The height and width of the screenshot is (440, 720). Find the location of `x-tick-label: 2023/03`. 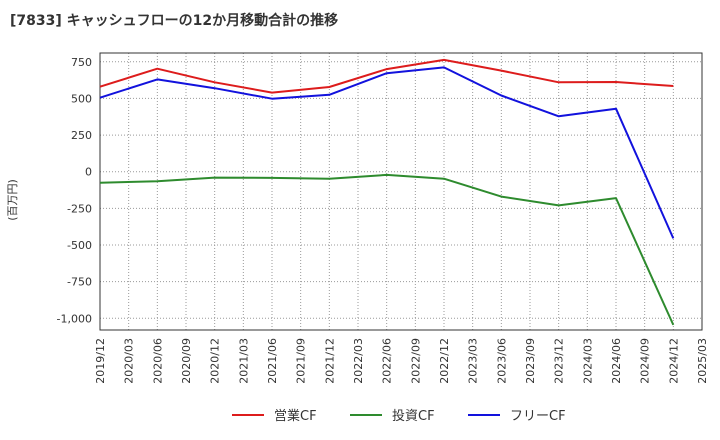

x-tick-label: 2023/03 is located at coordinates (473, 361).